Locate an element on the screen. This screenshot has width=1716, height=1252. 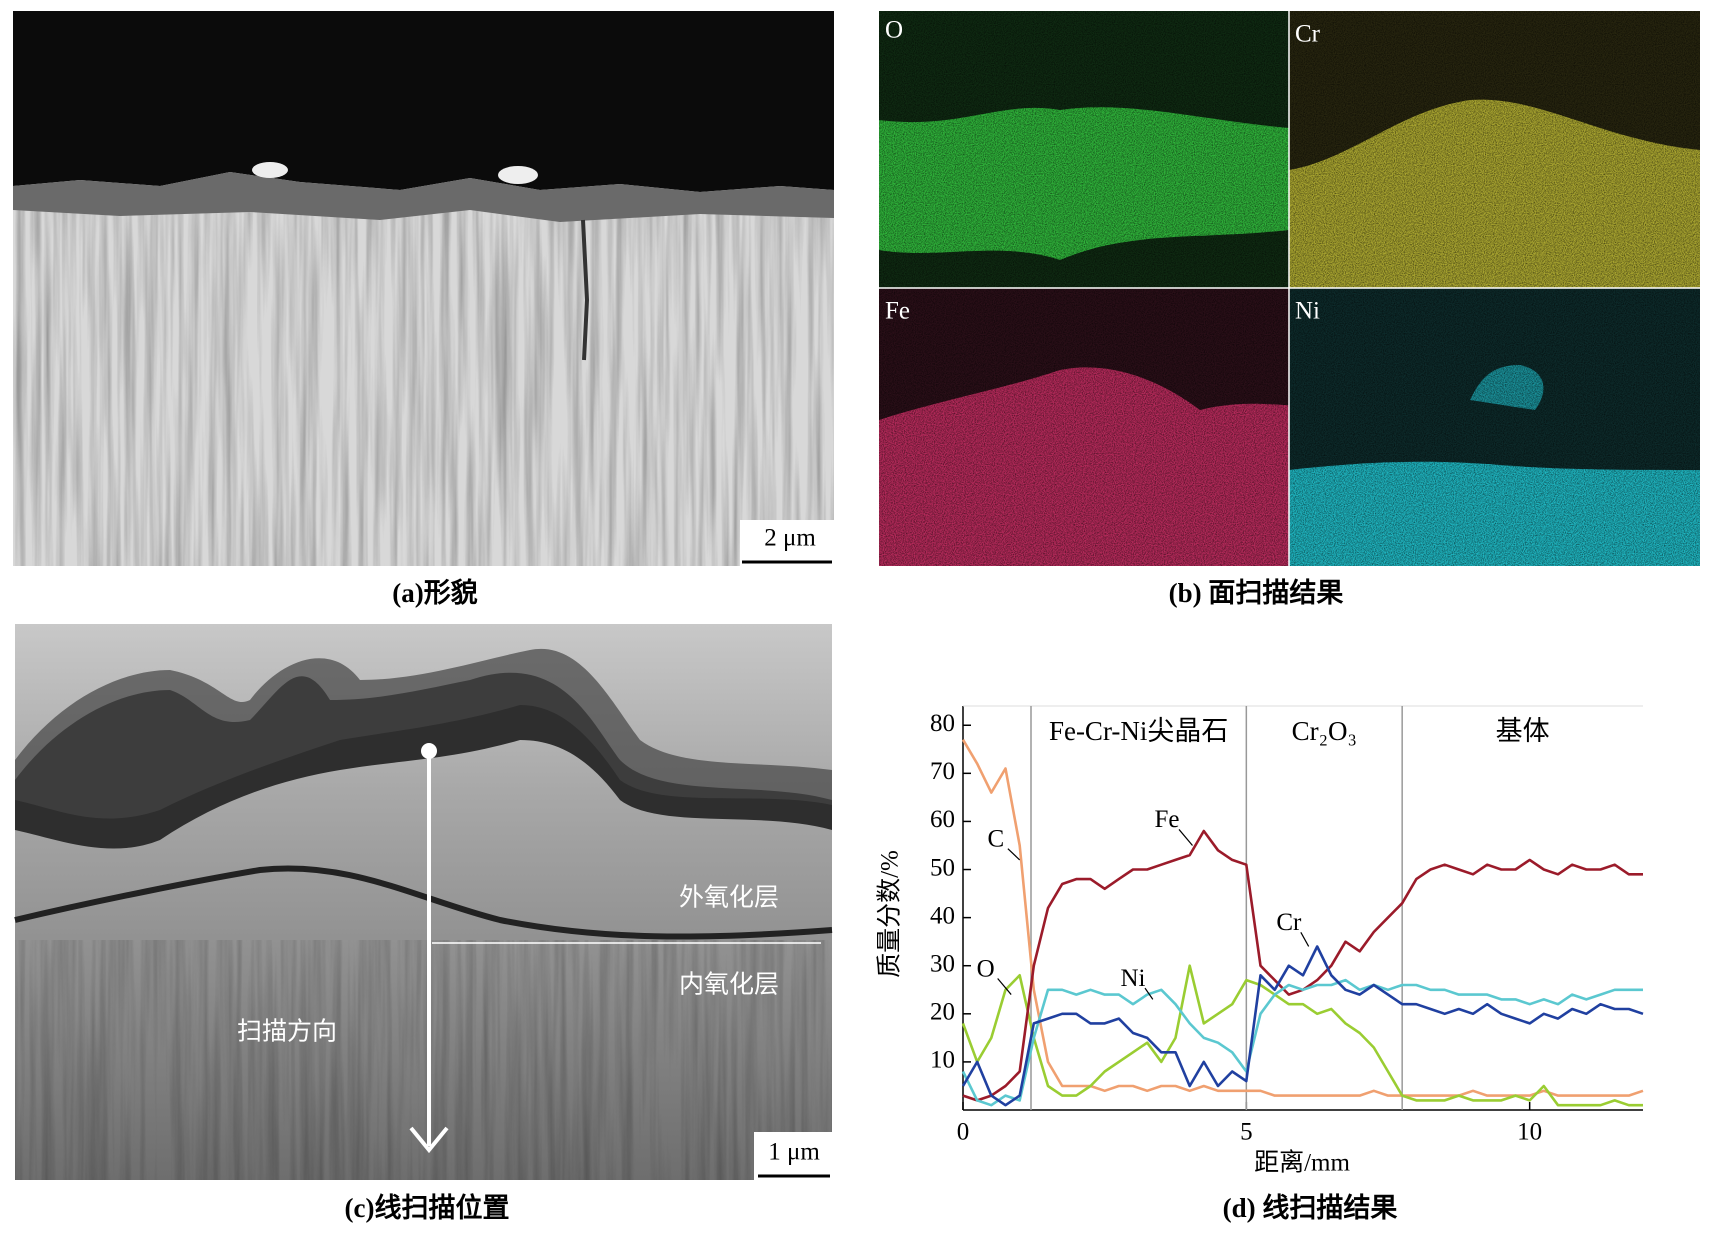
map-label: Ni is located at coordinates (1307, 311).